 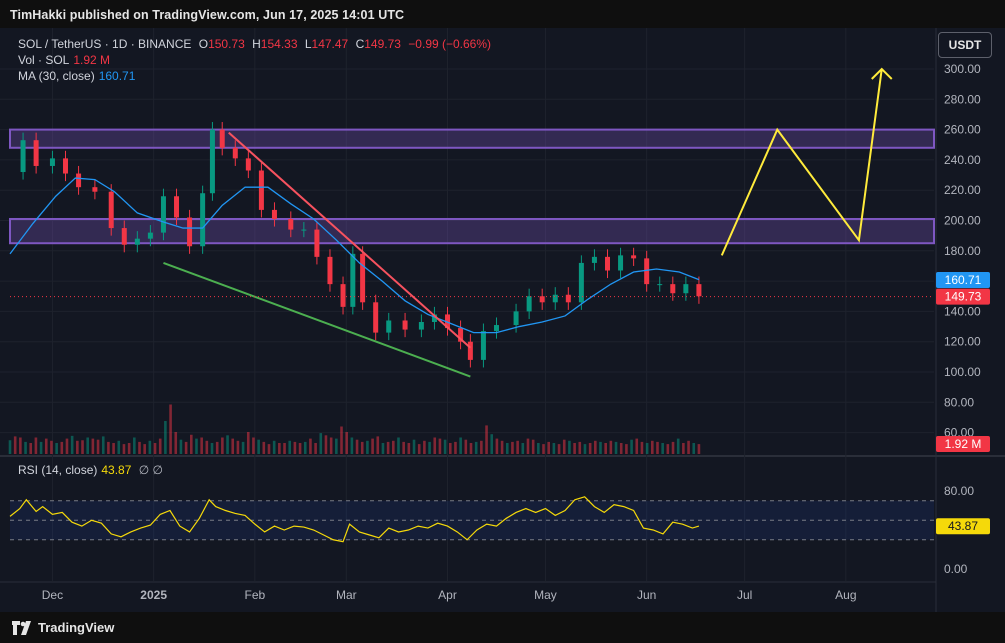 What do you see at coordinates (956, 569) in the screenshot?
I see `rsi-tick-label: 0.00` at bounding box center [956, 569].